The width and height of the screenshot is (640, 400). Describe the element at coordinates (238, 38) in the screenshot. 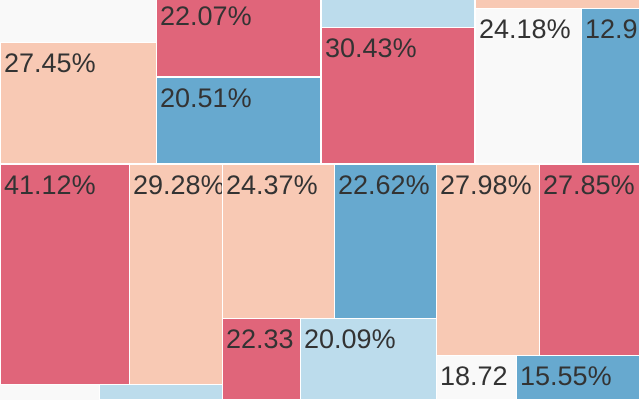

I see `treemap-tile: 22.07%` at that location.